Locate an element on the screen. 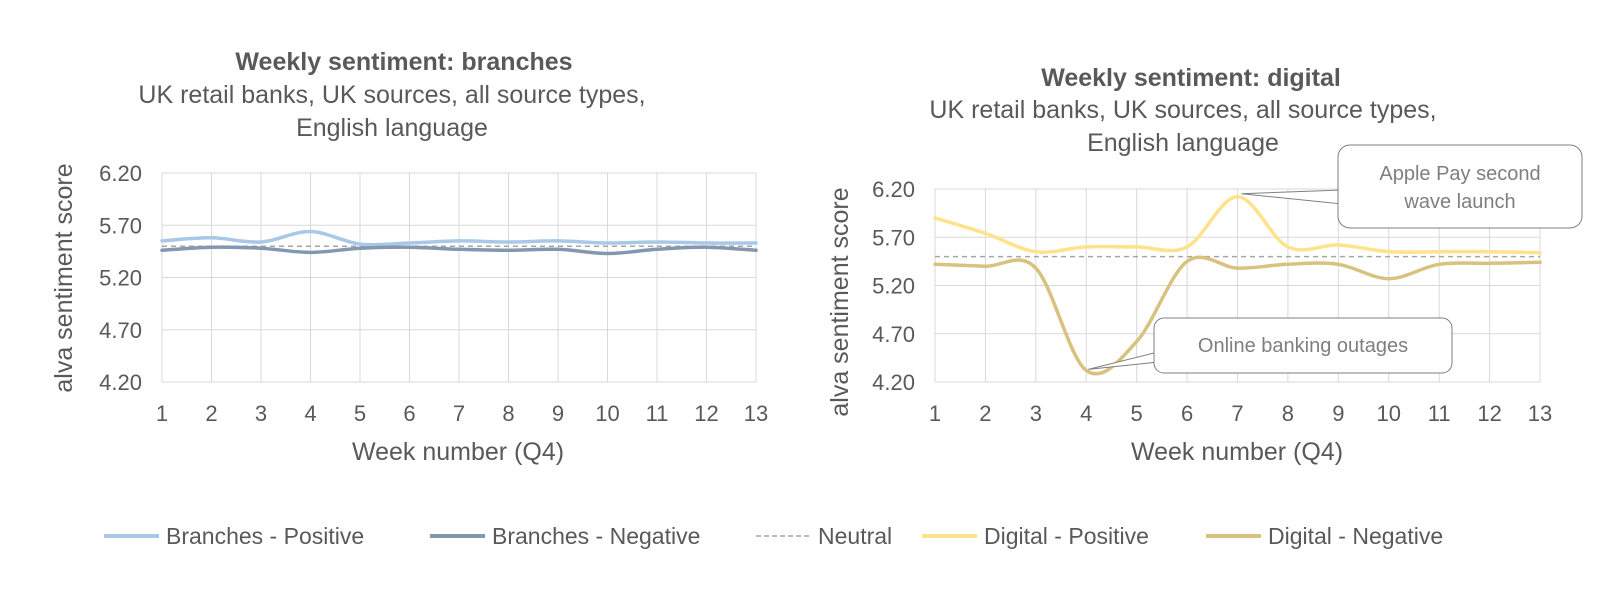  legend-item-digital-positive: Digital - Positive is located at coordinates (1035, 536).